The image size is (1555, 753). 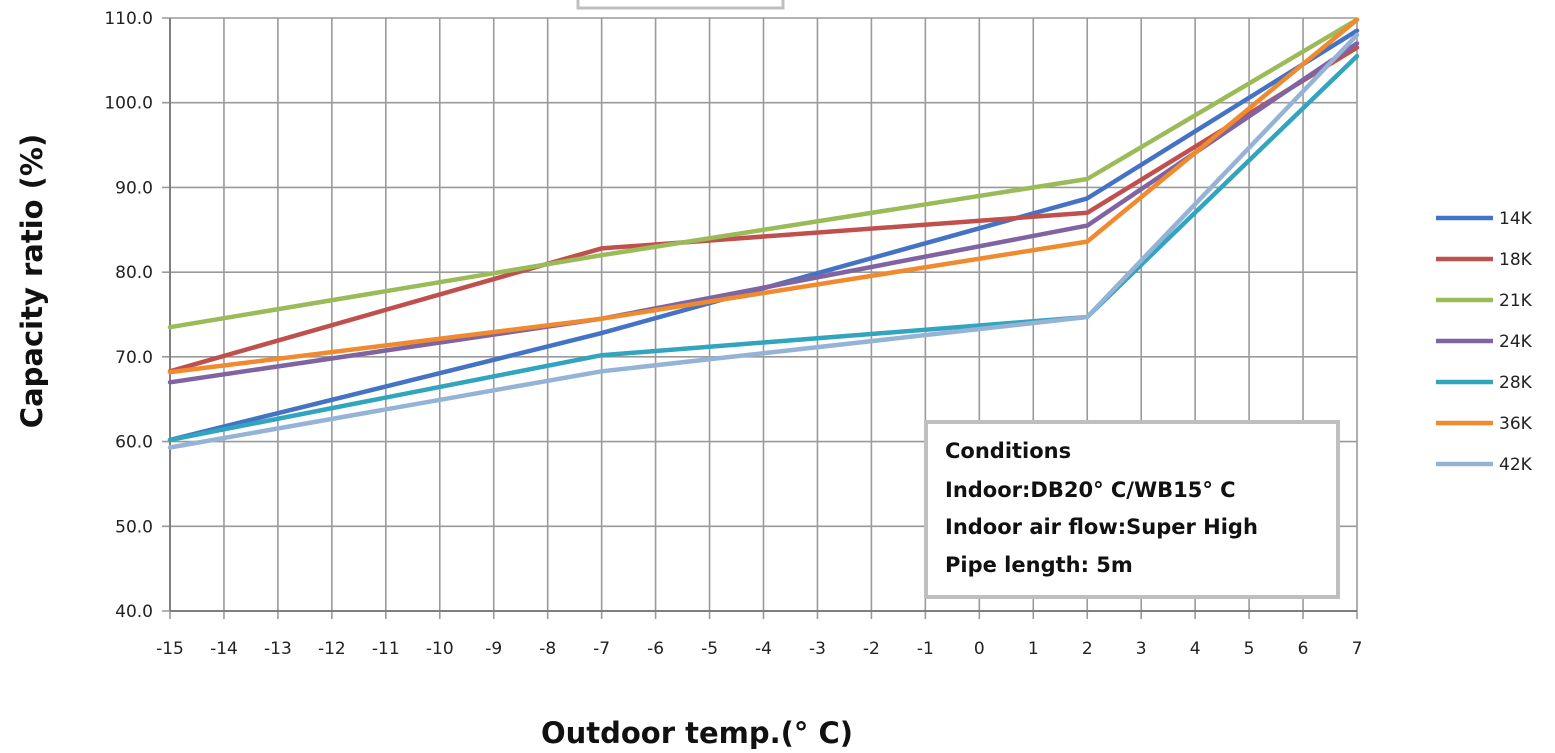 I want to click on x-tick-label: -8, so click(x=547, y=649).